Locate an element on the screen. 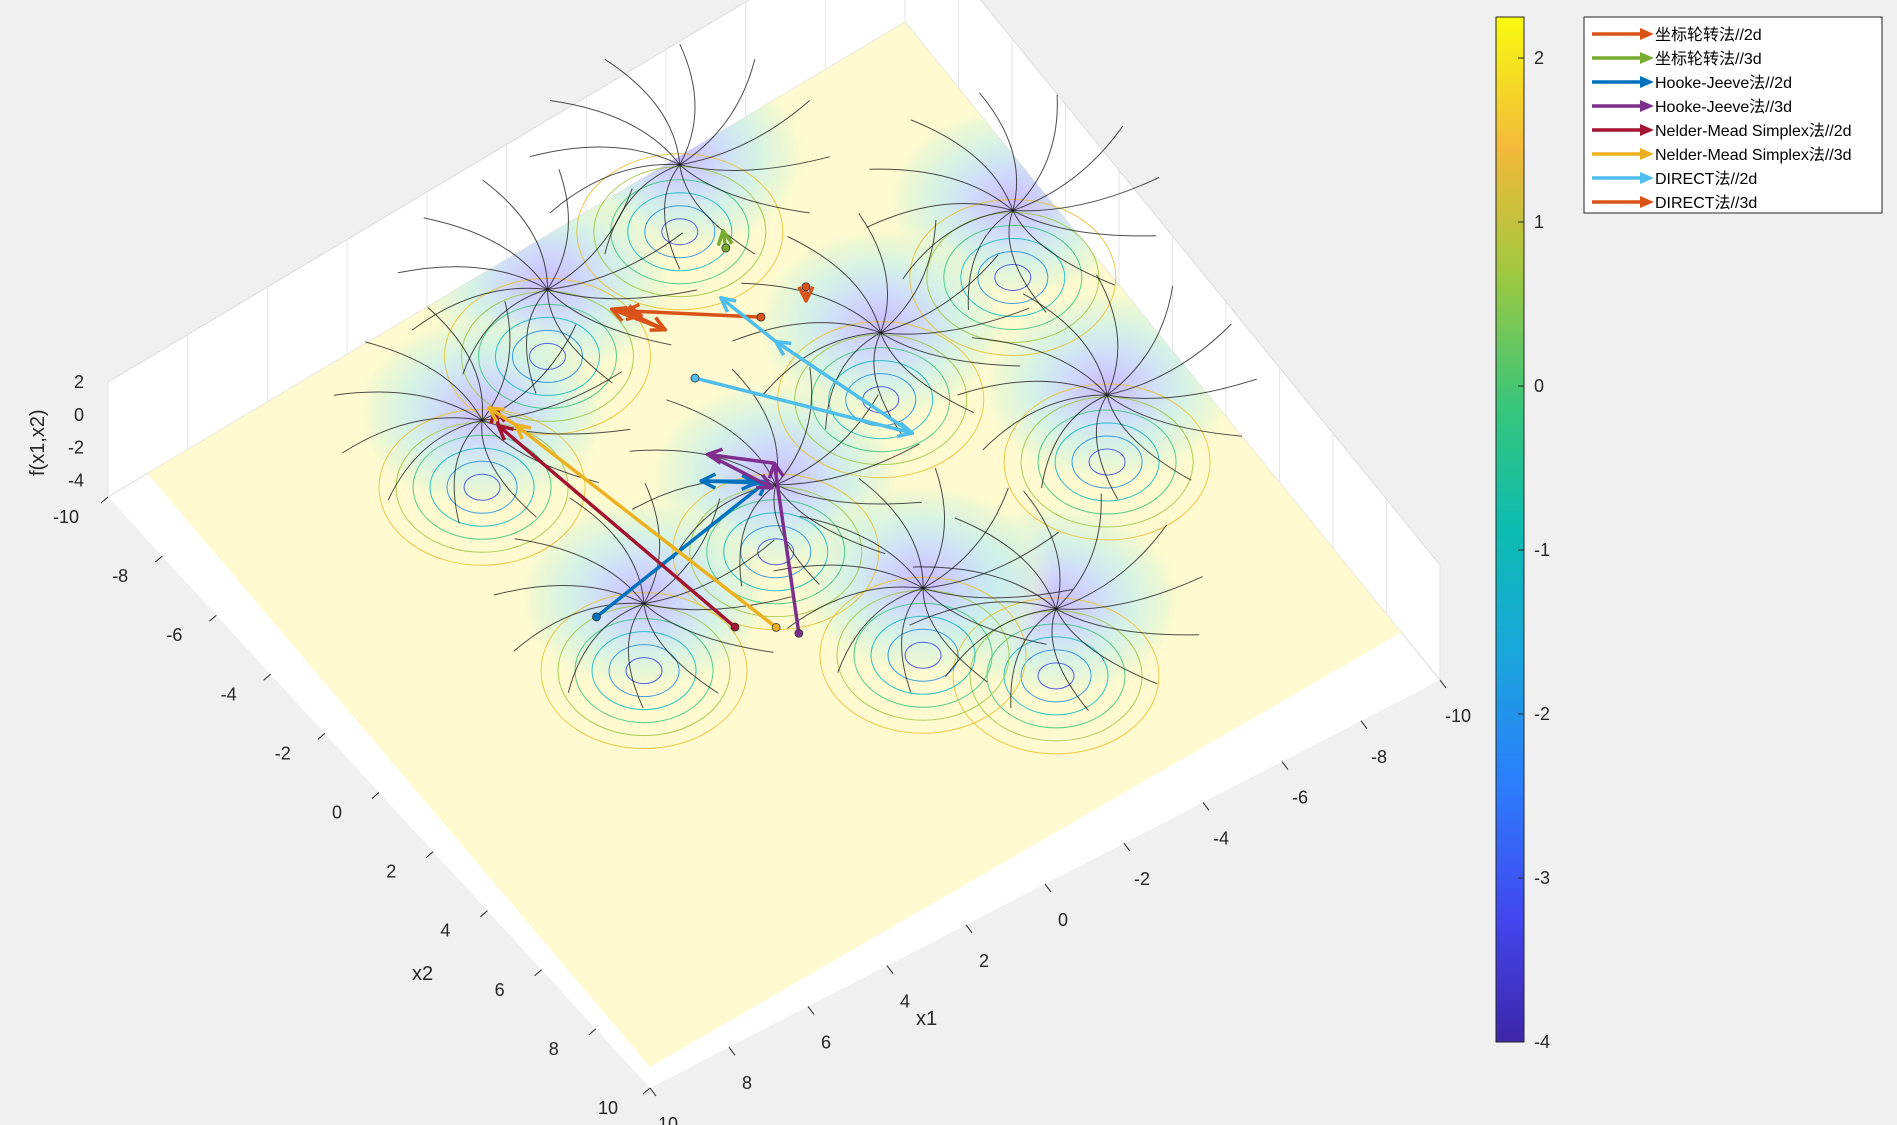 This screenshot has height=1125, width=1897. optimizer-paths is located at coordinates (701, 433).